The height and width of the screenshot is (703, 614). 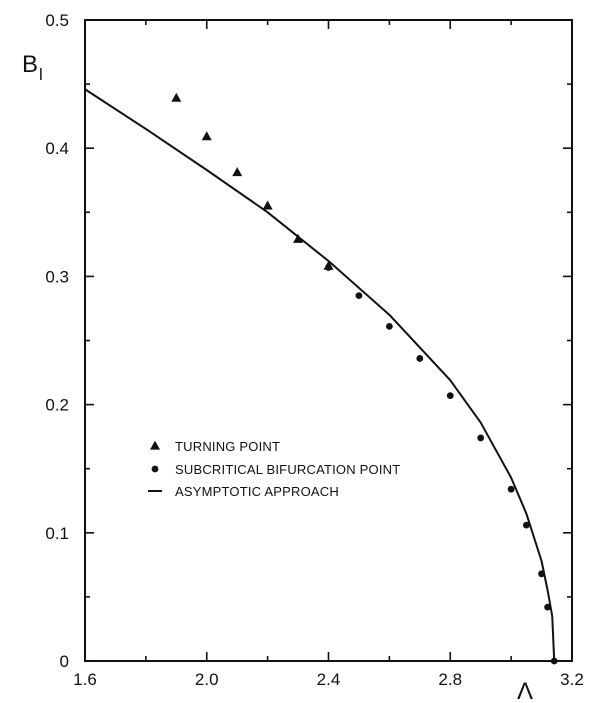 What do you see at coordinates (155, 445) in the screenshot?
I see `legend-symbol-triangle` at bounding box center [155, 445].